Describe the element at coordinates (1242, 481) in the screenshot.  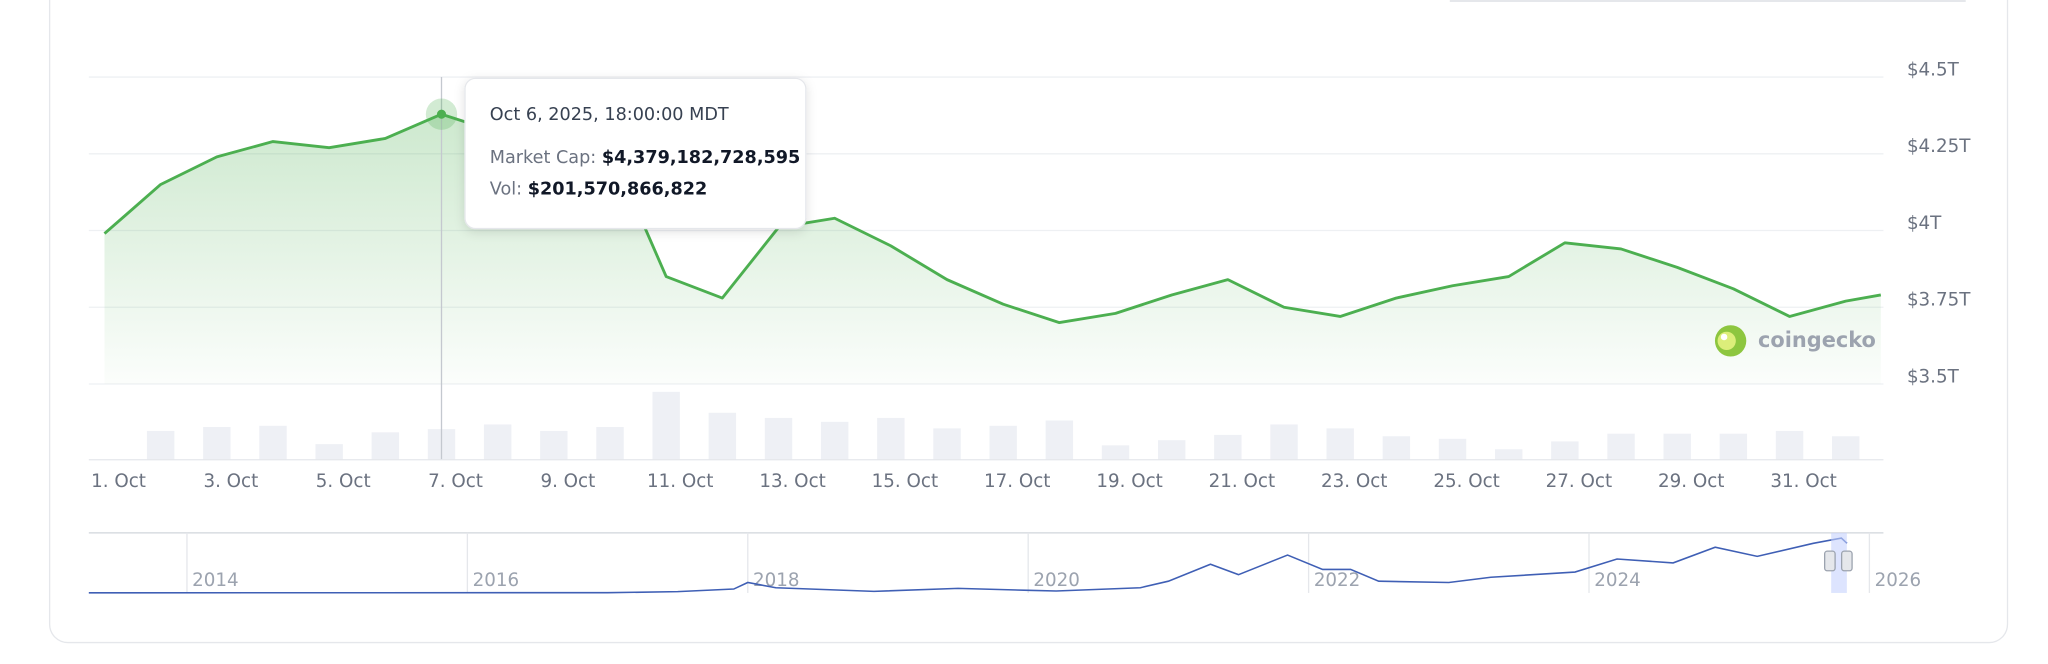
I see `x-tick-label: 21. Oct` at that location.